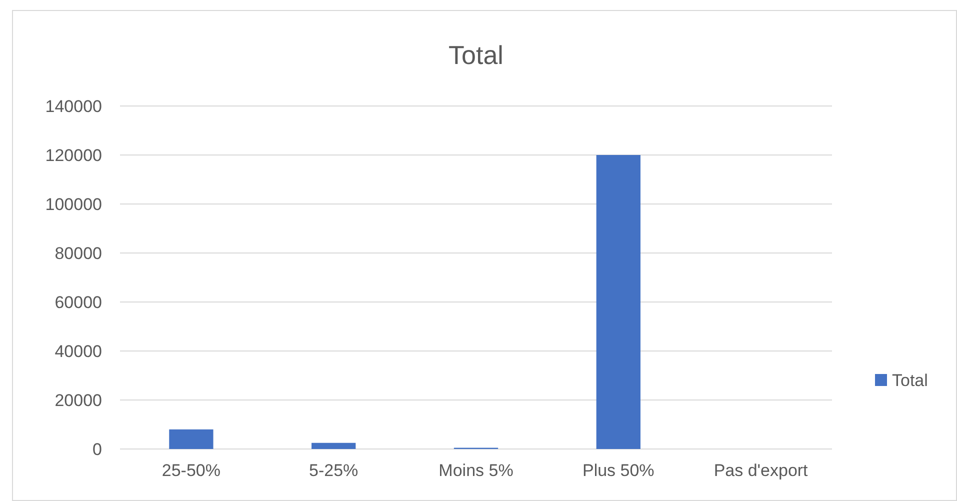  Describe the element at coordinates (476, 470) in the screenshot. I see `x-tick-label: Moins 5%` at that location.